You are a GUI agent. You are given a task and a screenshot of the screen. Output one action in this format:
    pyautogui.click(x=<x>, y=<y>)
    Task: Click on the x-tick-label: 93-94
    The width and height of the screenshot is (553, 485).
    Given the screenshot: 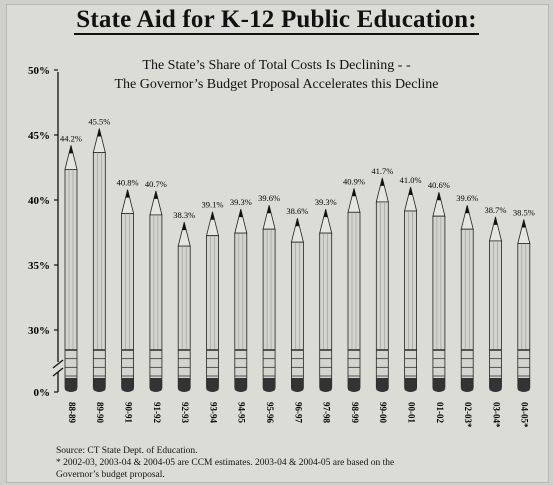 What is the action you would take?
    pyautogui.click(x=213, y=412)
    